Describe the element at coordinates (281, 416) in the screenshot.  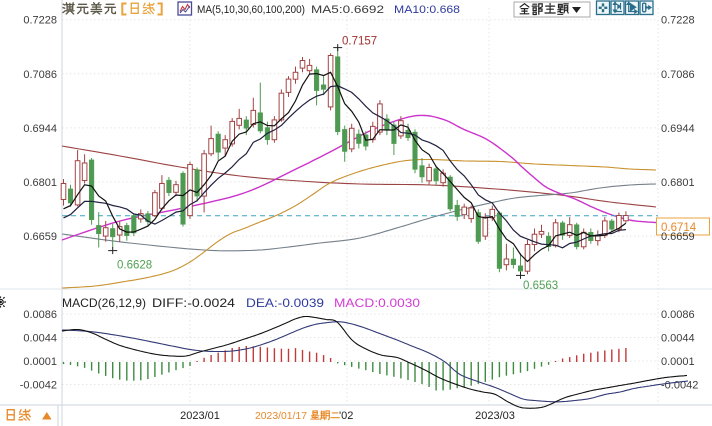
I see `svg-text: 2023/01/17` at that location.